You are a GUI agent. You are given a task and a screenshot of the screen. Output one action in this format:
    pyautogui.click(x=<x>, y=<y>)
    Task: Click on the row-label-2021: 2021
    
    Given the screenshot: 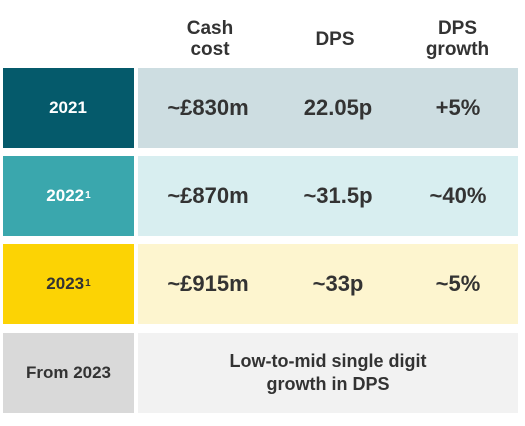 What is the action you would take?
    pyautogui.click(x=68, y=108)
    